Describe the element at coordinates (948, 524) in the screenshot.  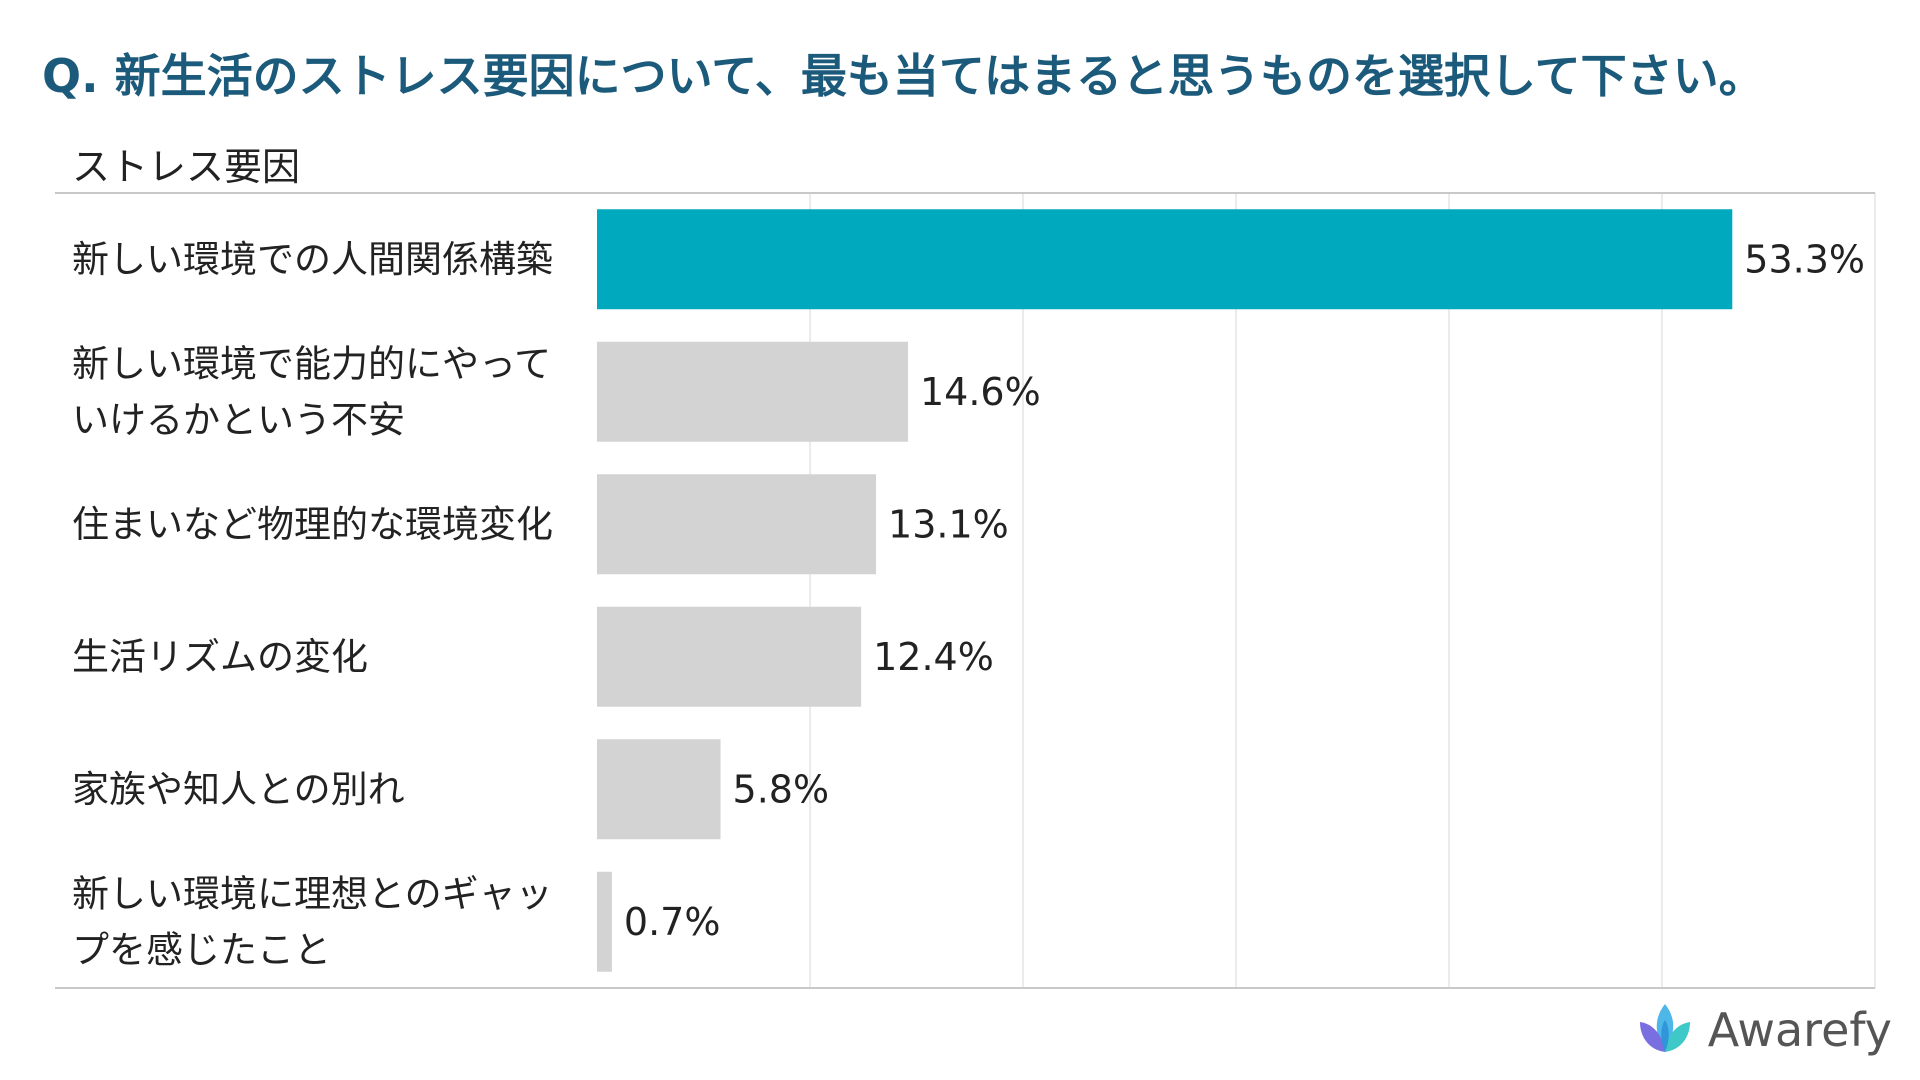
I see `value-label: 13.1%` at that location.